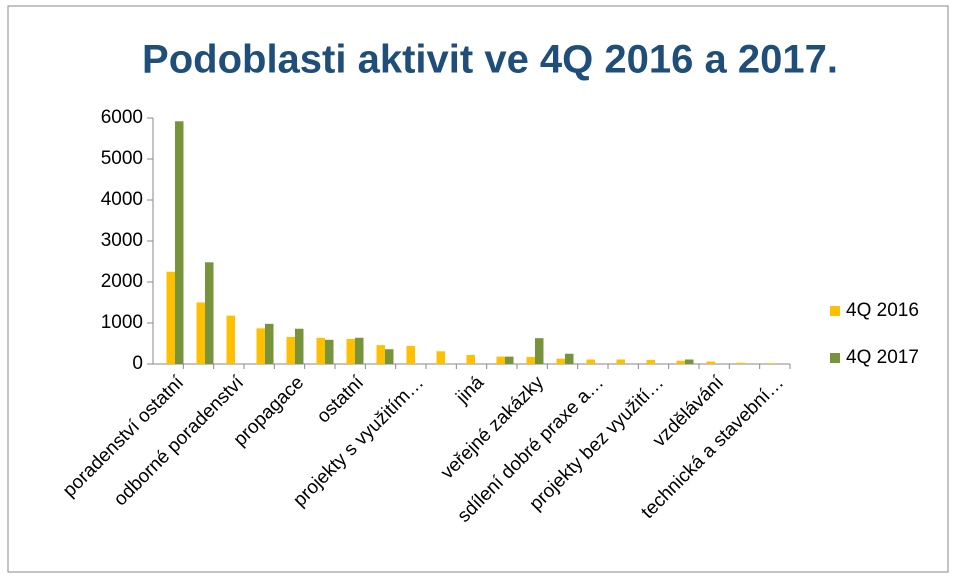 This screenshot has width=957, height=581. What do you see at coordinates (122, 117) in the screenshot?
I see `y-tick-label: 6000` at bounding box center [122, 117].